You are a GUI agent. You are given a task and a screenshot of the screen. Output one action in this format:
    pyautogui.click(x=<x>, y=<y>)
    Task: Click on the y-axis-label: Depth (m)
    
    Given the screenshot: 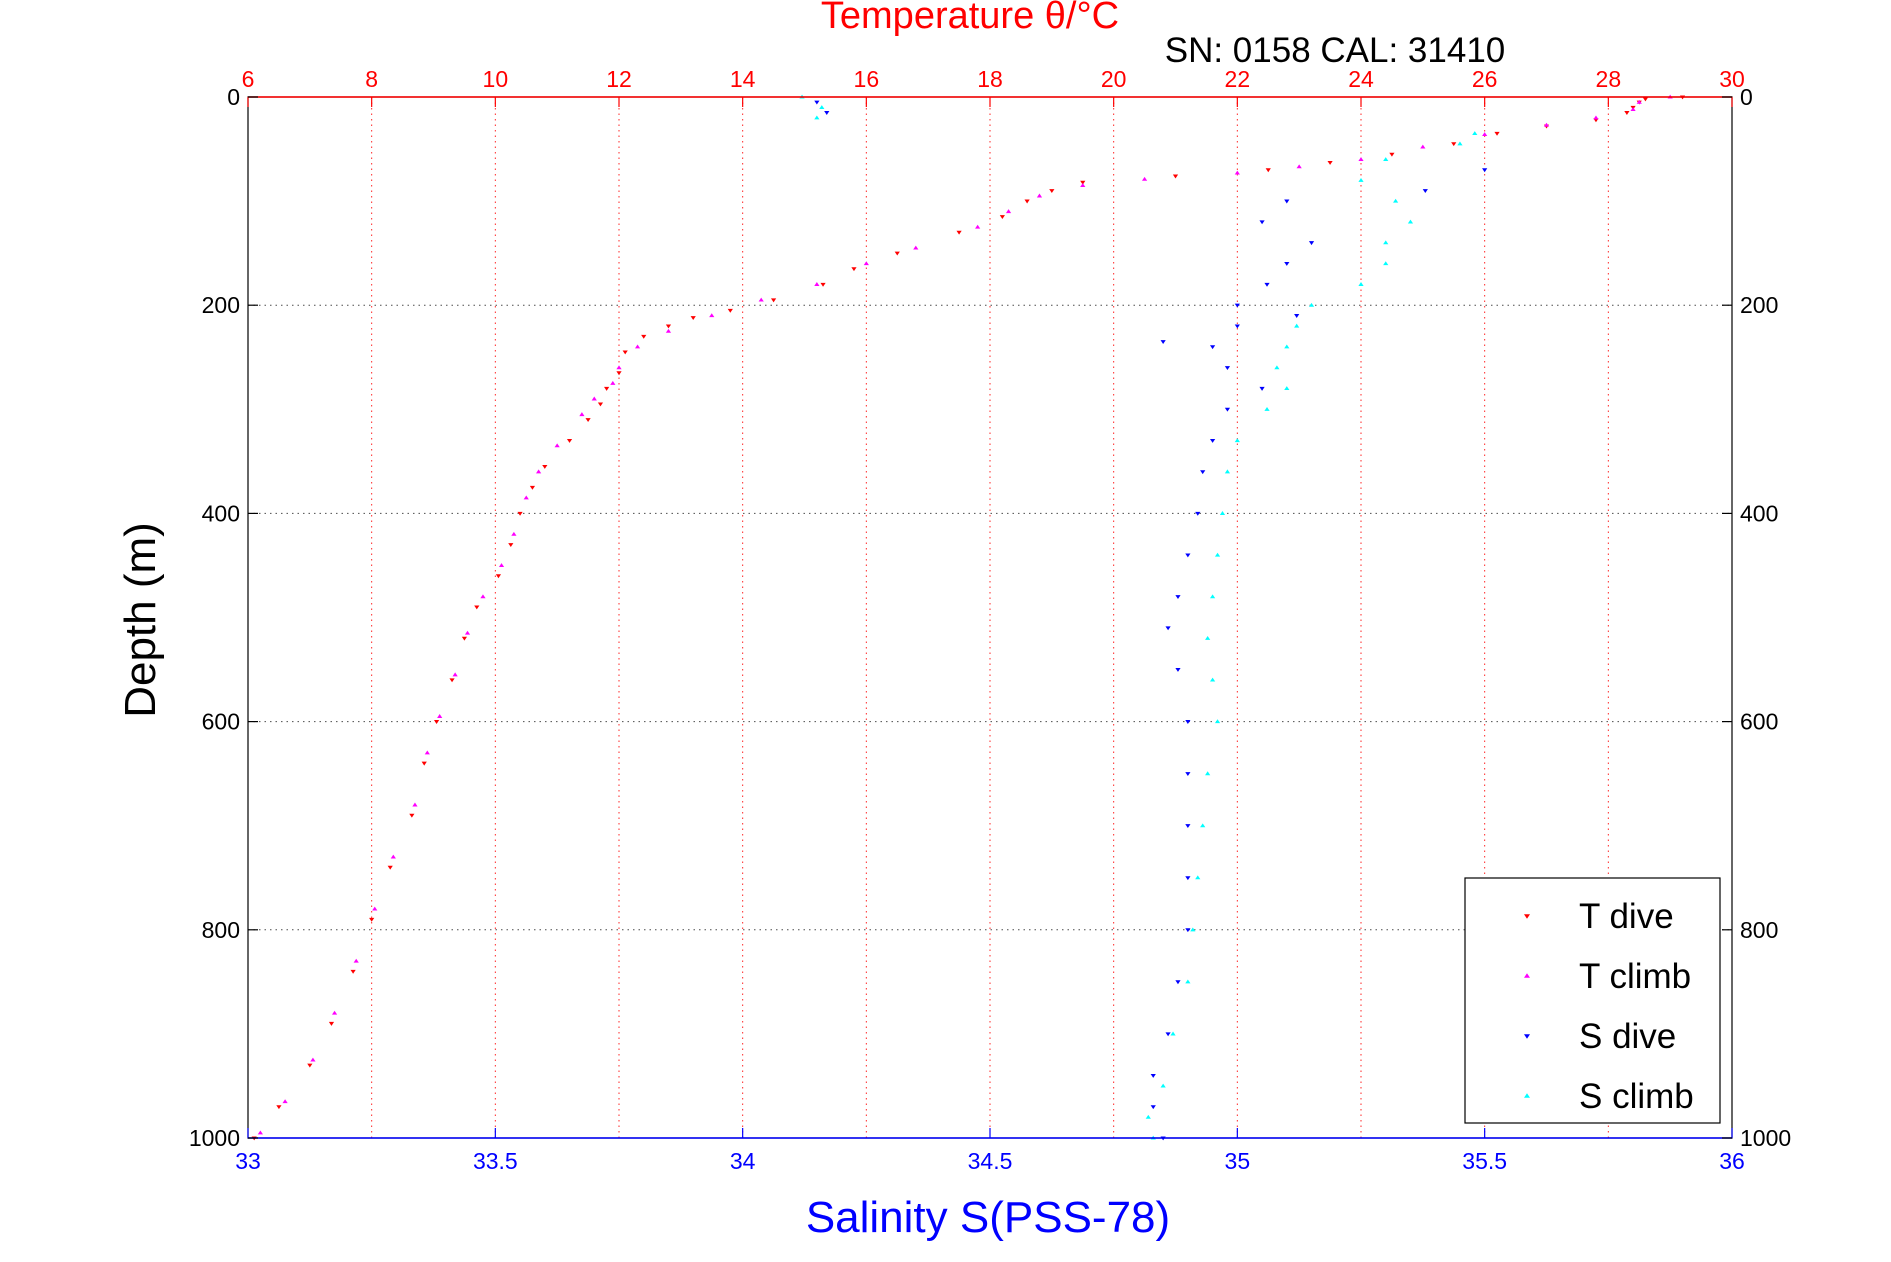 What is the action you would take?
    pyautogui.click(x=140, y=620)
    